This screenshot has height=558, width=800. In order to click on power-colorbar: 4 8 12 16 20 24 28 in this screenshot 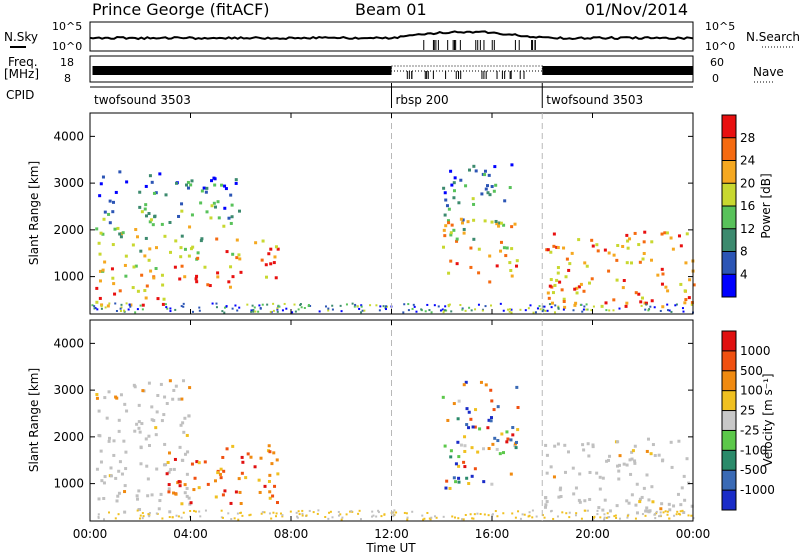, I will do `click(738, 206)`.